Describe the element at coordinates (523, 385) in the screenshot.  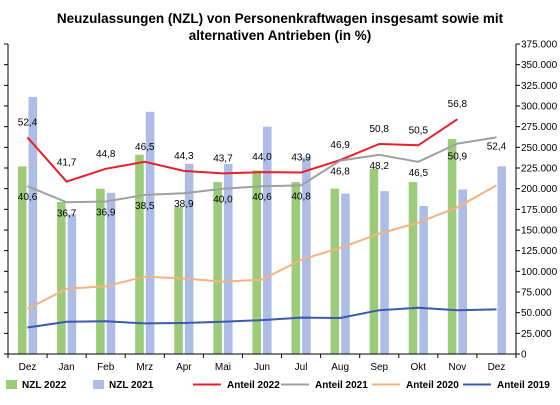
I see `legend-label: Anteil 2019` at that location.